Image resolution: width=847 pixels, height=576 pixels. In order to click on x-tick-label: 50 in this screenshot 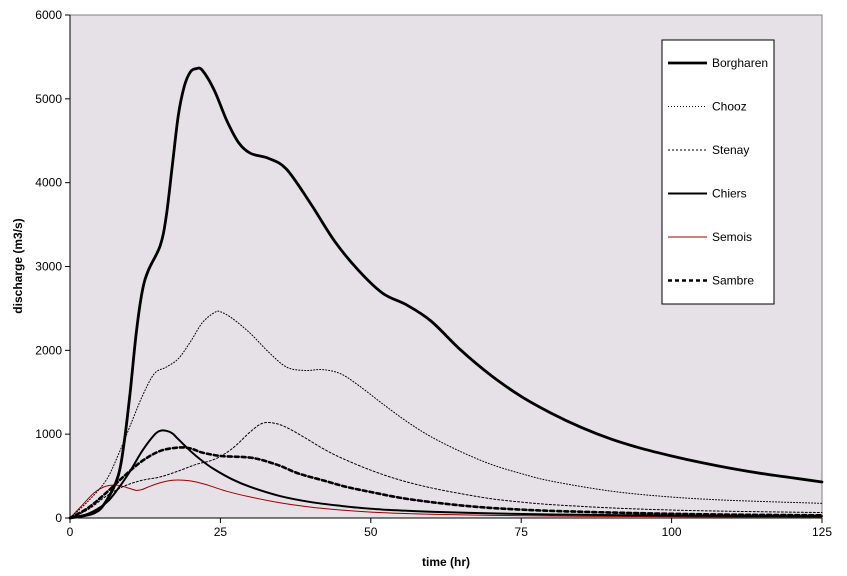, I will do `click(371, 532)`.